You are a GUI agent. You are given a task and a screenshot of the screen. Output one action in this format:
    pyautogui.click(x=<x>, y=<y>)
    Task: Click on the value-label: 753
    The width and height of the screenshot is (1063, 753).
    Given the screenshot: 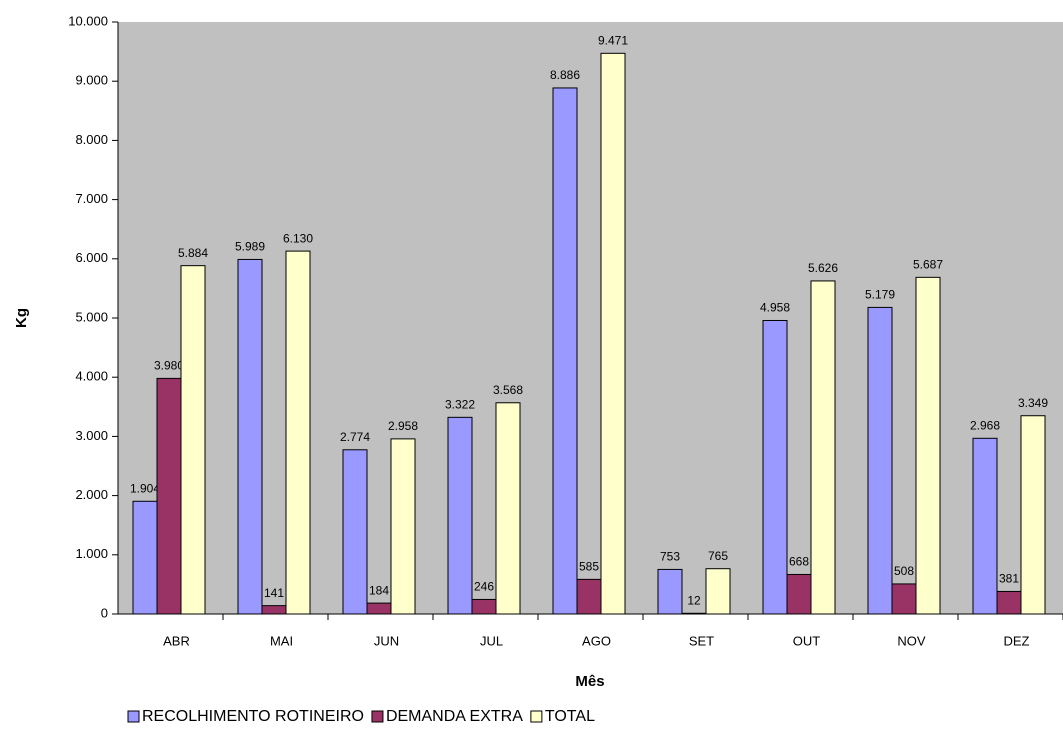 What is the action you would take?
    pyautogui.click(x=670, y=557)
    